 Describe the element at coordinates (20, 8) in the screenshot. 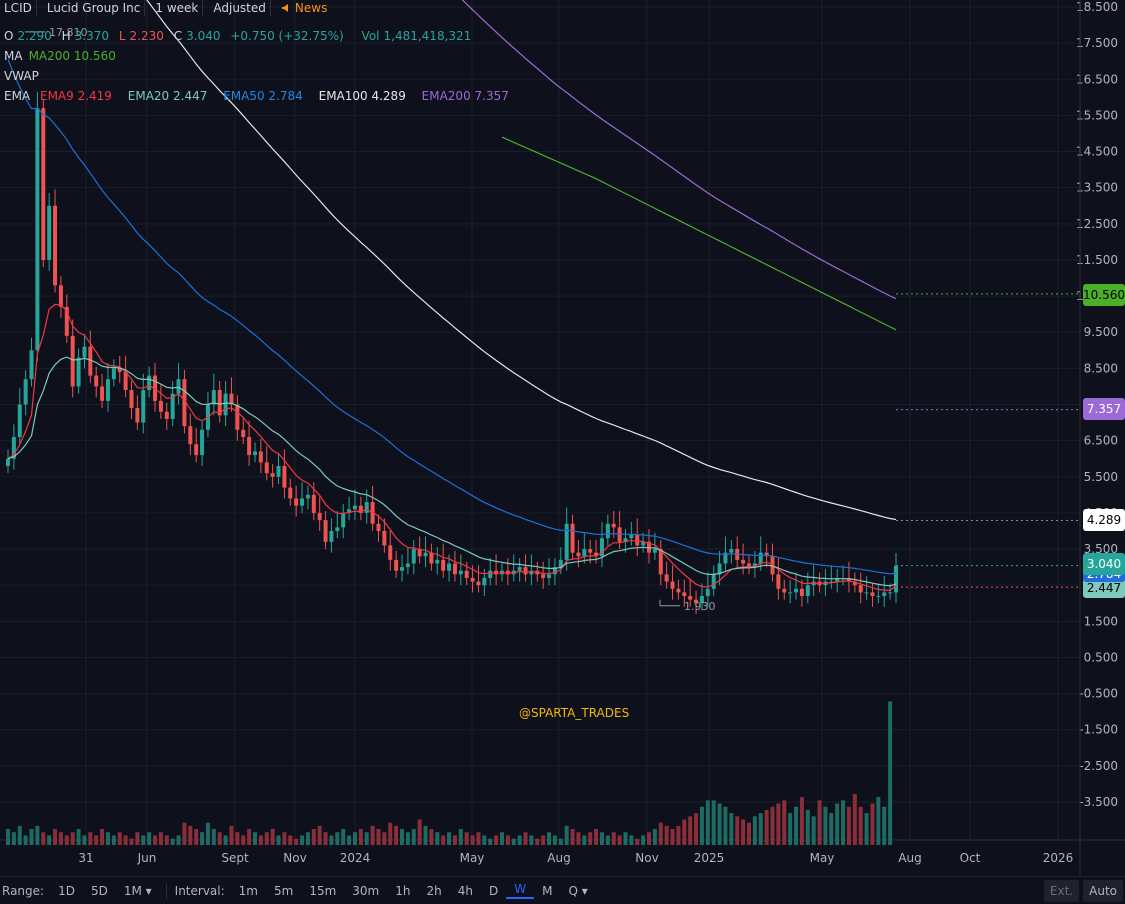

I see `symbol: LCID` at that location.